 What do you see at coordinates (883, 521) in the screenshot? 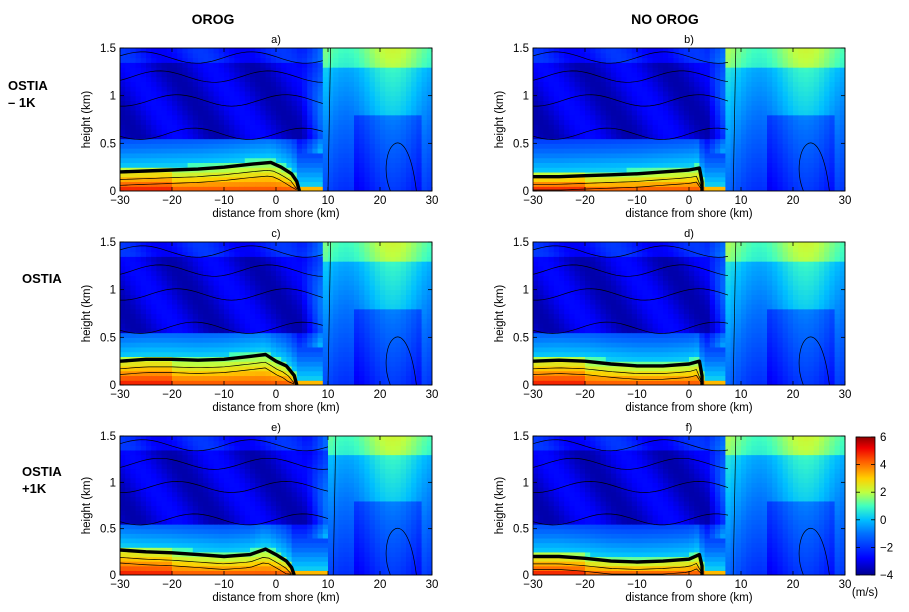
I see `colorbar-tick-label: 0` at bounding box center [883, 521].